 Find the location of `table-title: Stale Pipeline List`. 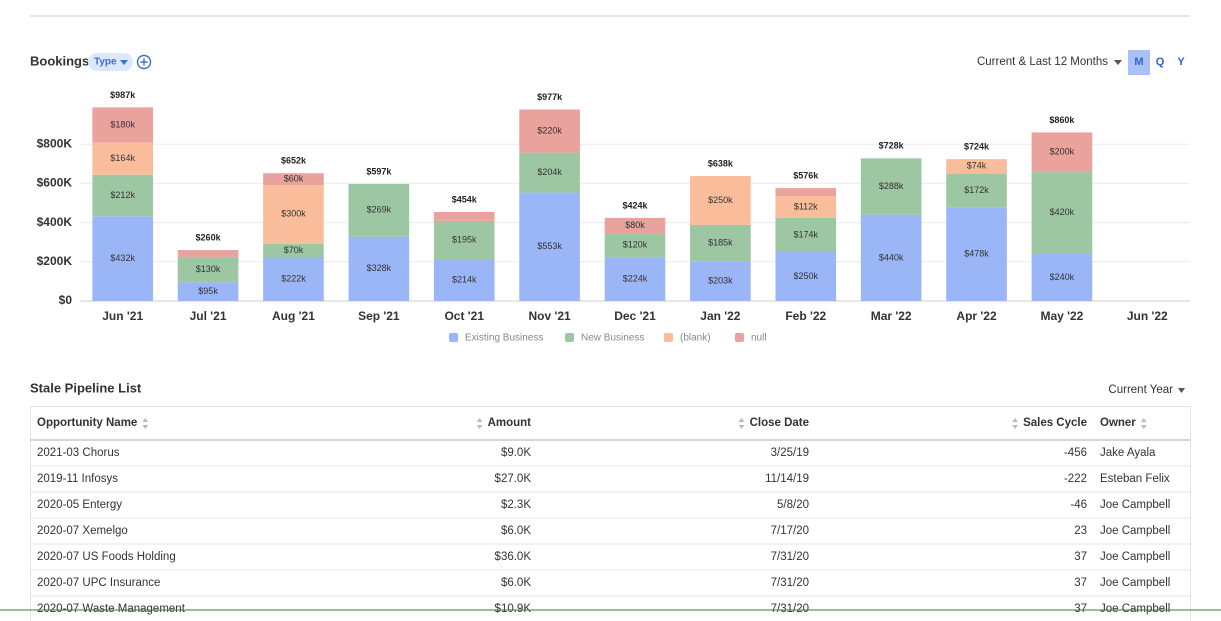

table-title: Stale Pipeline List is located at coordinates (86, 387).